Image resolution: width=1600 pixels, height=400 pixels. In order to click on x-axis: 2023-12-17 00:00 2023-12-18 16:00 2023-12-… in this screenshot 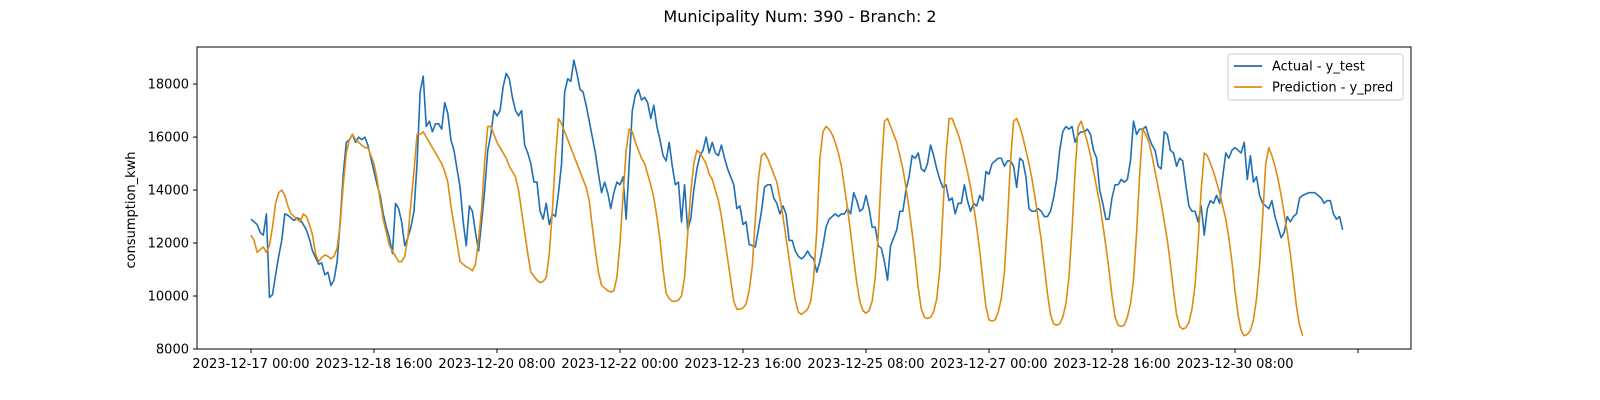, I will do `click(775, 360)`.